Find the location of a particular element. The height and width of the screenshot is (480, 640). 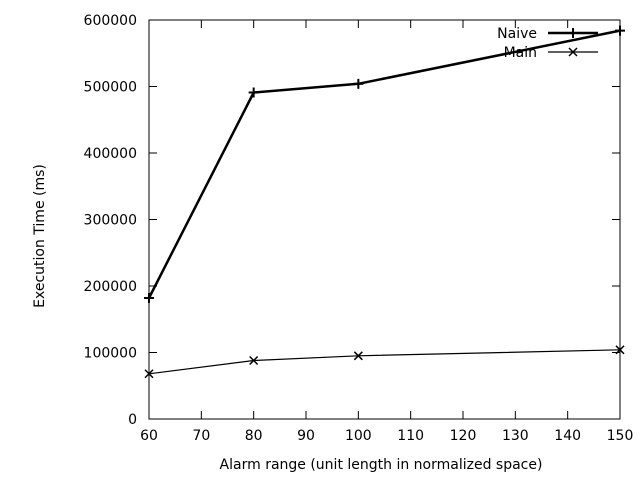

y-tick-label-0: 0 is located at coordinates (132, 420).